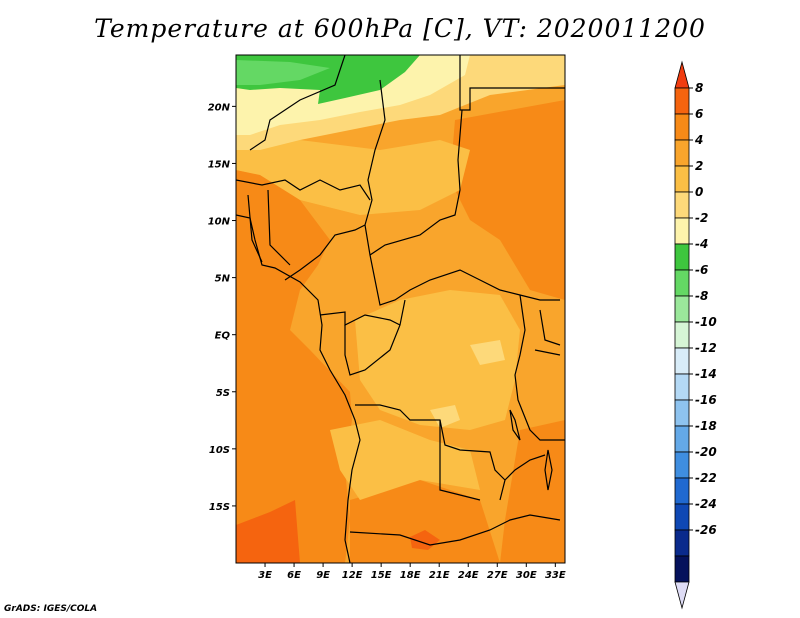 This screenshot has height=618, width=800. Describe the element at coordinates (223, 336) in the screenshot. I see `lat-tick-label: EQ` at that location.